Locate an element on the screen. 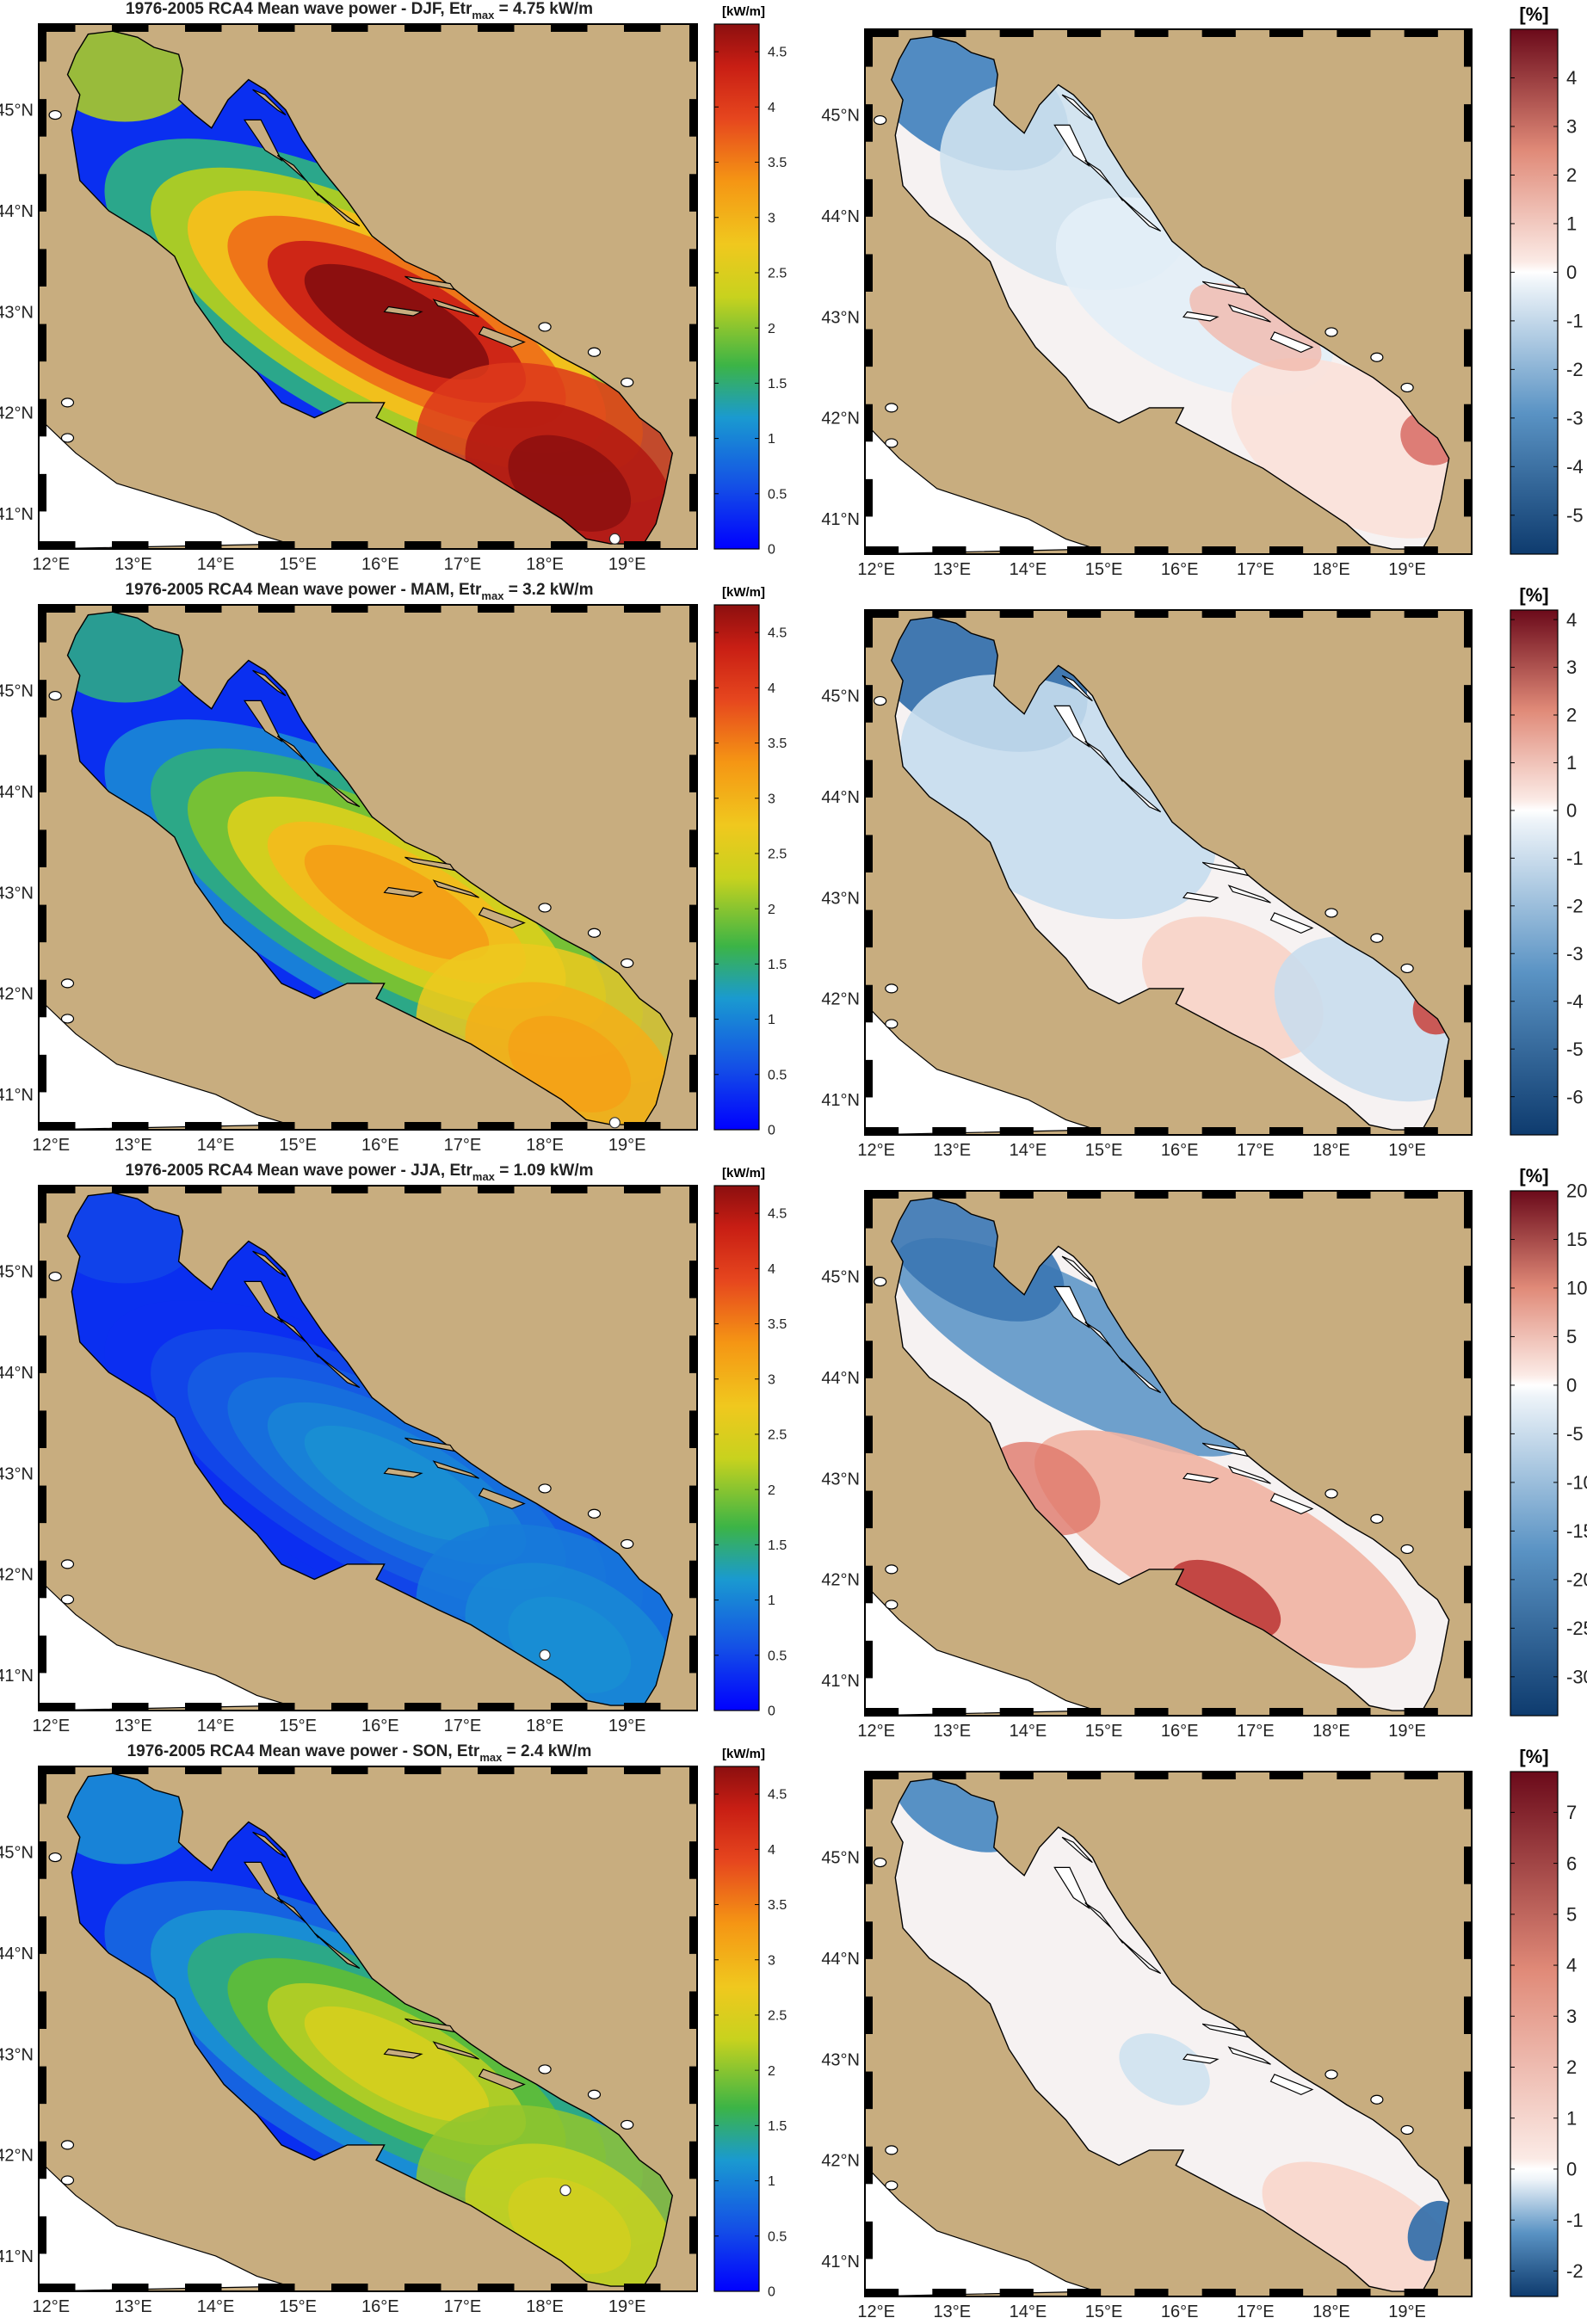 This screenshot has width=1587, height=2324. colorbar-tick-label: 2.5 is located at coordinates (777, 1435).